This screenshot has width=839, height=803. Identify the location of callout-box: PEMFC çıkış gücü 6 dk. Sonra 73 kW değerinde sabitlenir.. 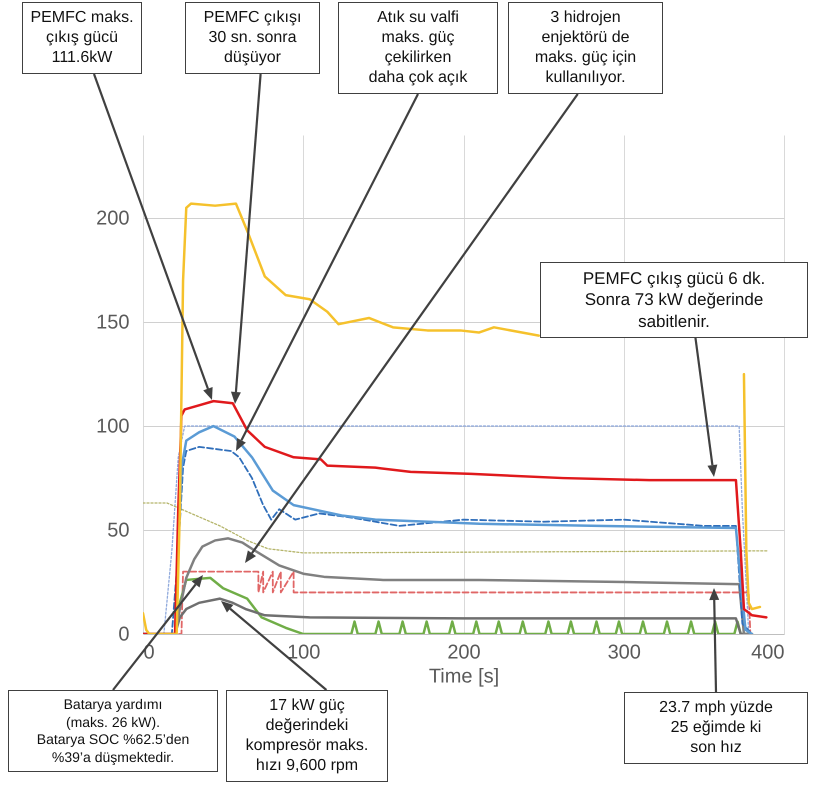
(674, 300).